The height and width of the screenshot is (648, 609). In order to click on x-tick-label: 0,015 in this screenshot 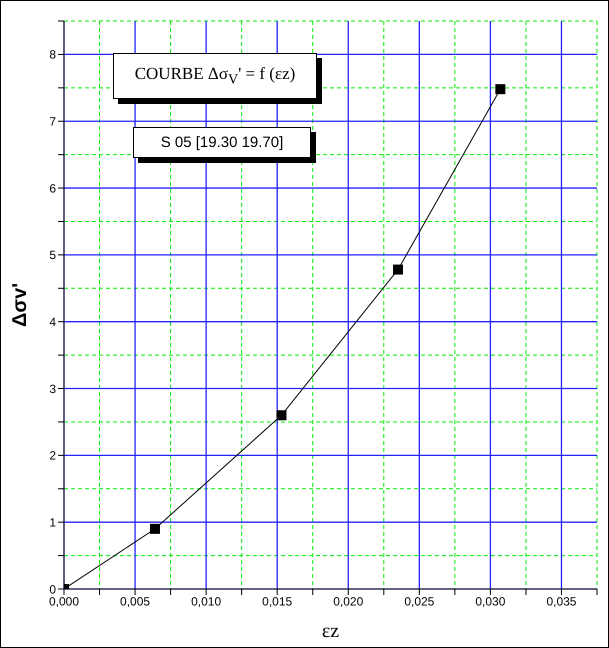, I will do `click(277, 601)`.